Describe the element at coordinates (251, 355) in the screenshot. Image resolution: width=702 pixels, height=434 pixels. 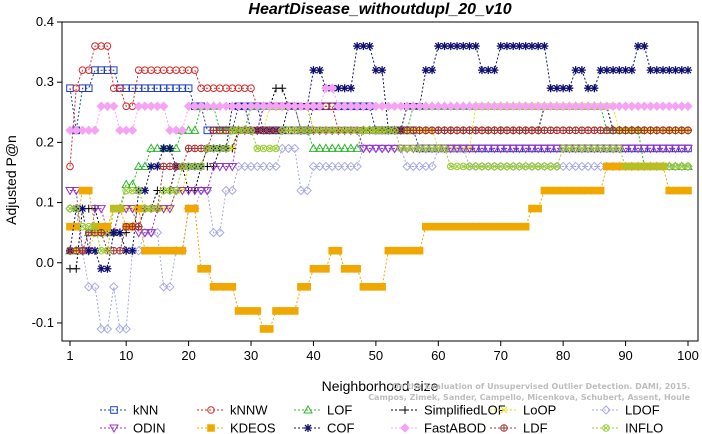
I see `x-tick-label: 30` at that location.